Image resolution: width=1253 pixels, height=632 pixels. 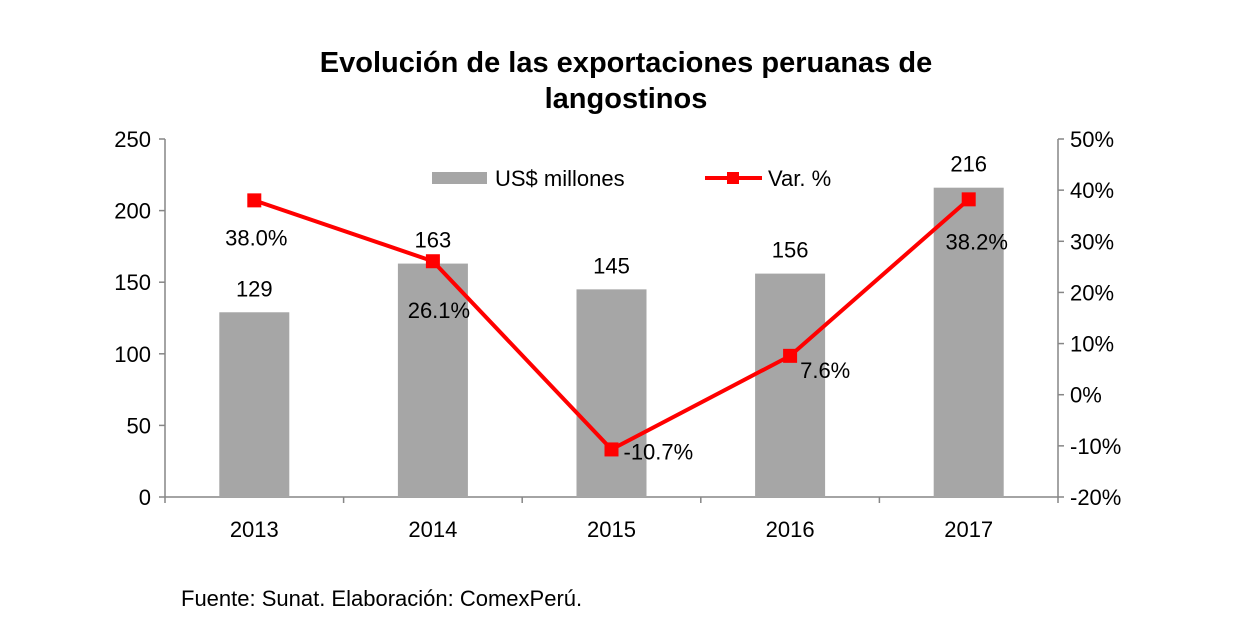 I want to click on line-data-label: 38.2%, so click(x=977, y=241).